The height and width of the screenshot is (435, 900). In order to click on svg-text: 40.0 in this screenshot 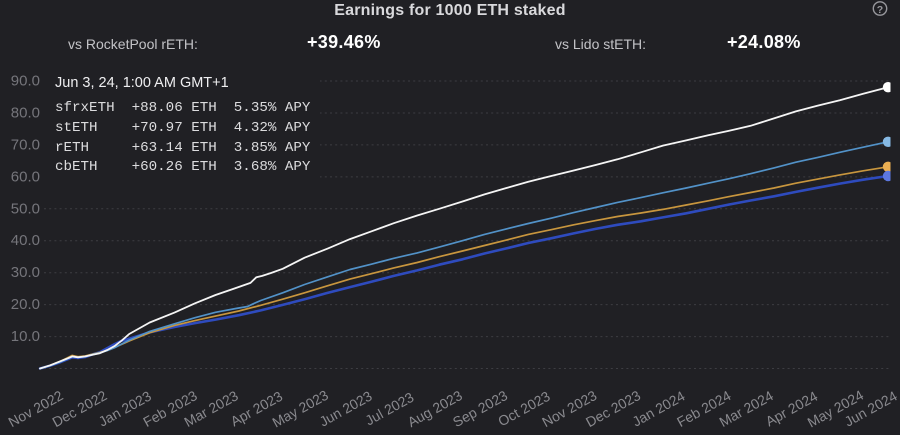, I will do `click(25, 240)`.